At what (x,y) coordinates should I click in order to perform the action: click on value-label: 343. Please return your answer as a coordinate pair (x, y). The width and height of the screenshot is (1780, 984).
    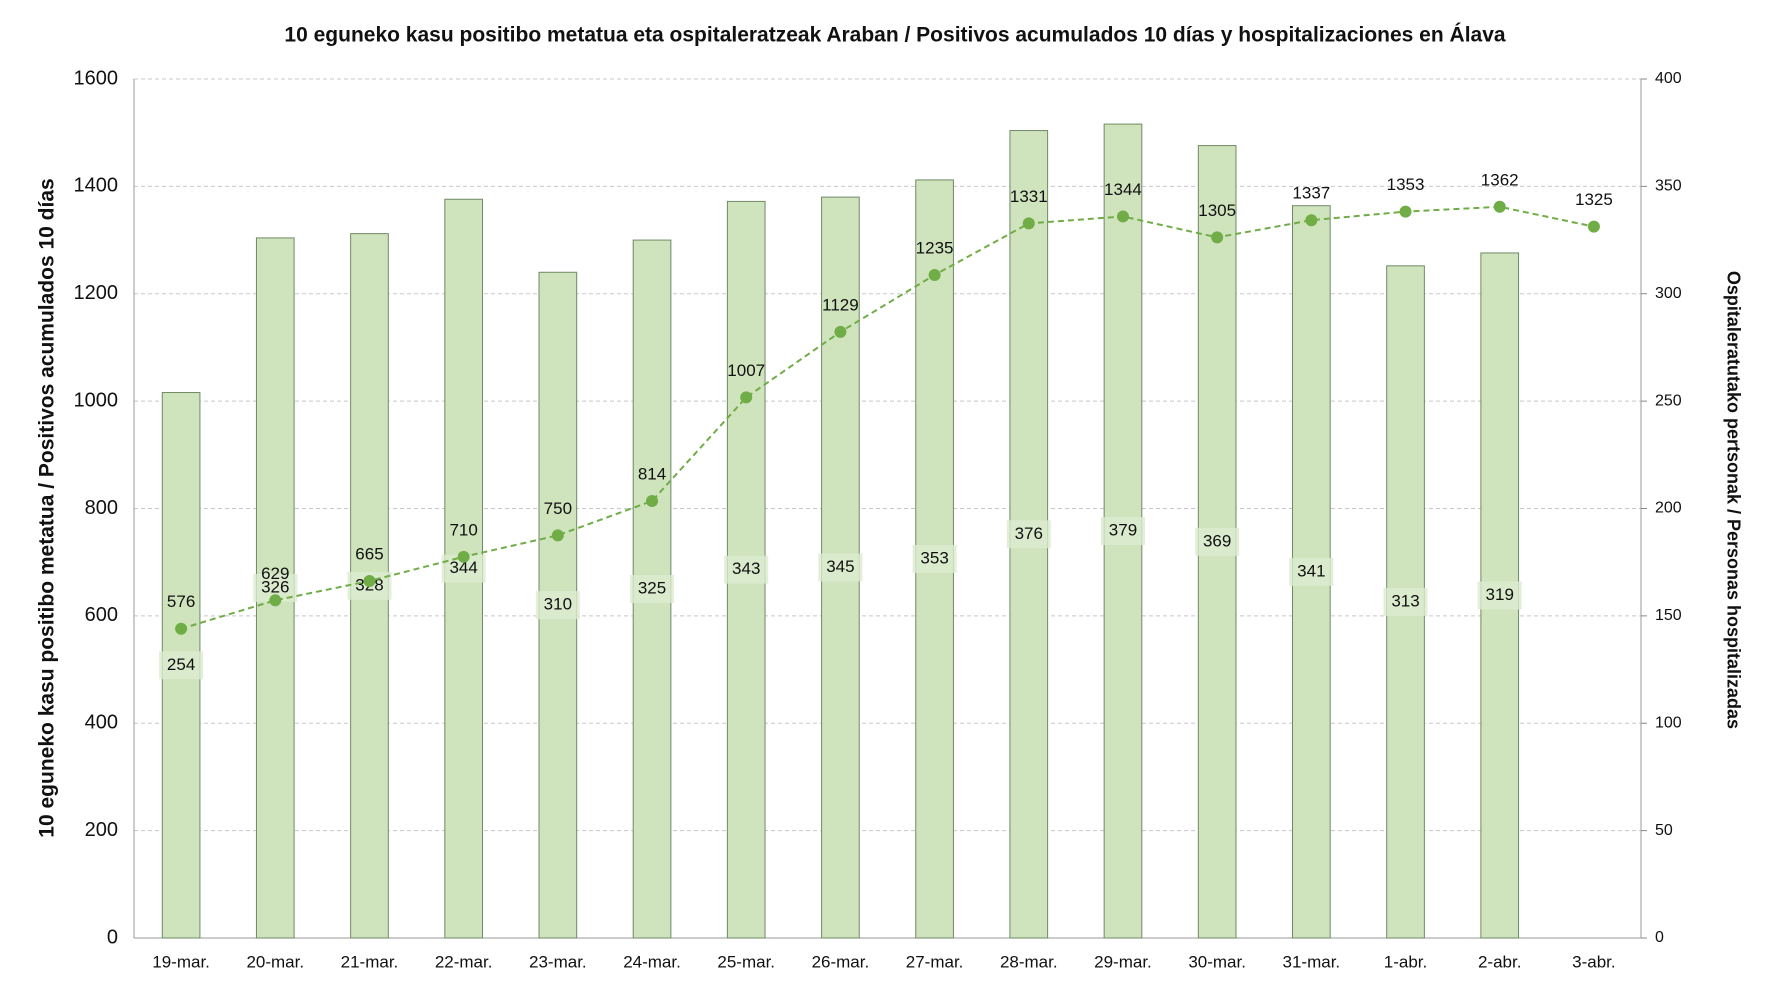
    Looking at the image, I should click on (746, 568).